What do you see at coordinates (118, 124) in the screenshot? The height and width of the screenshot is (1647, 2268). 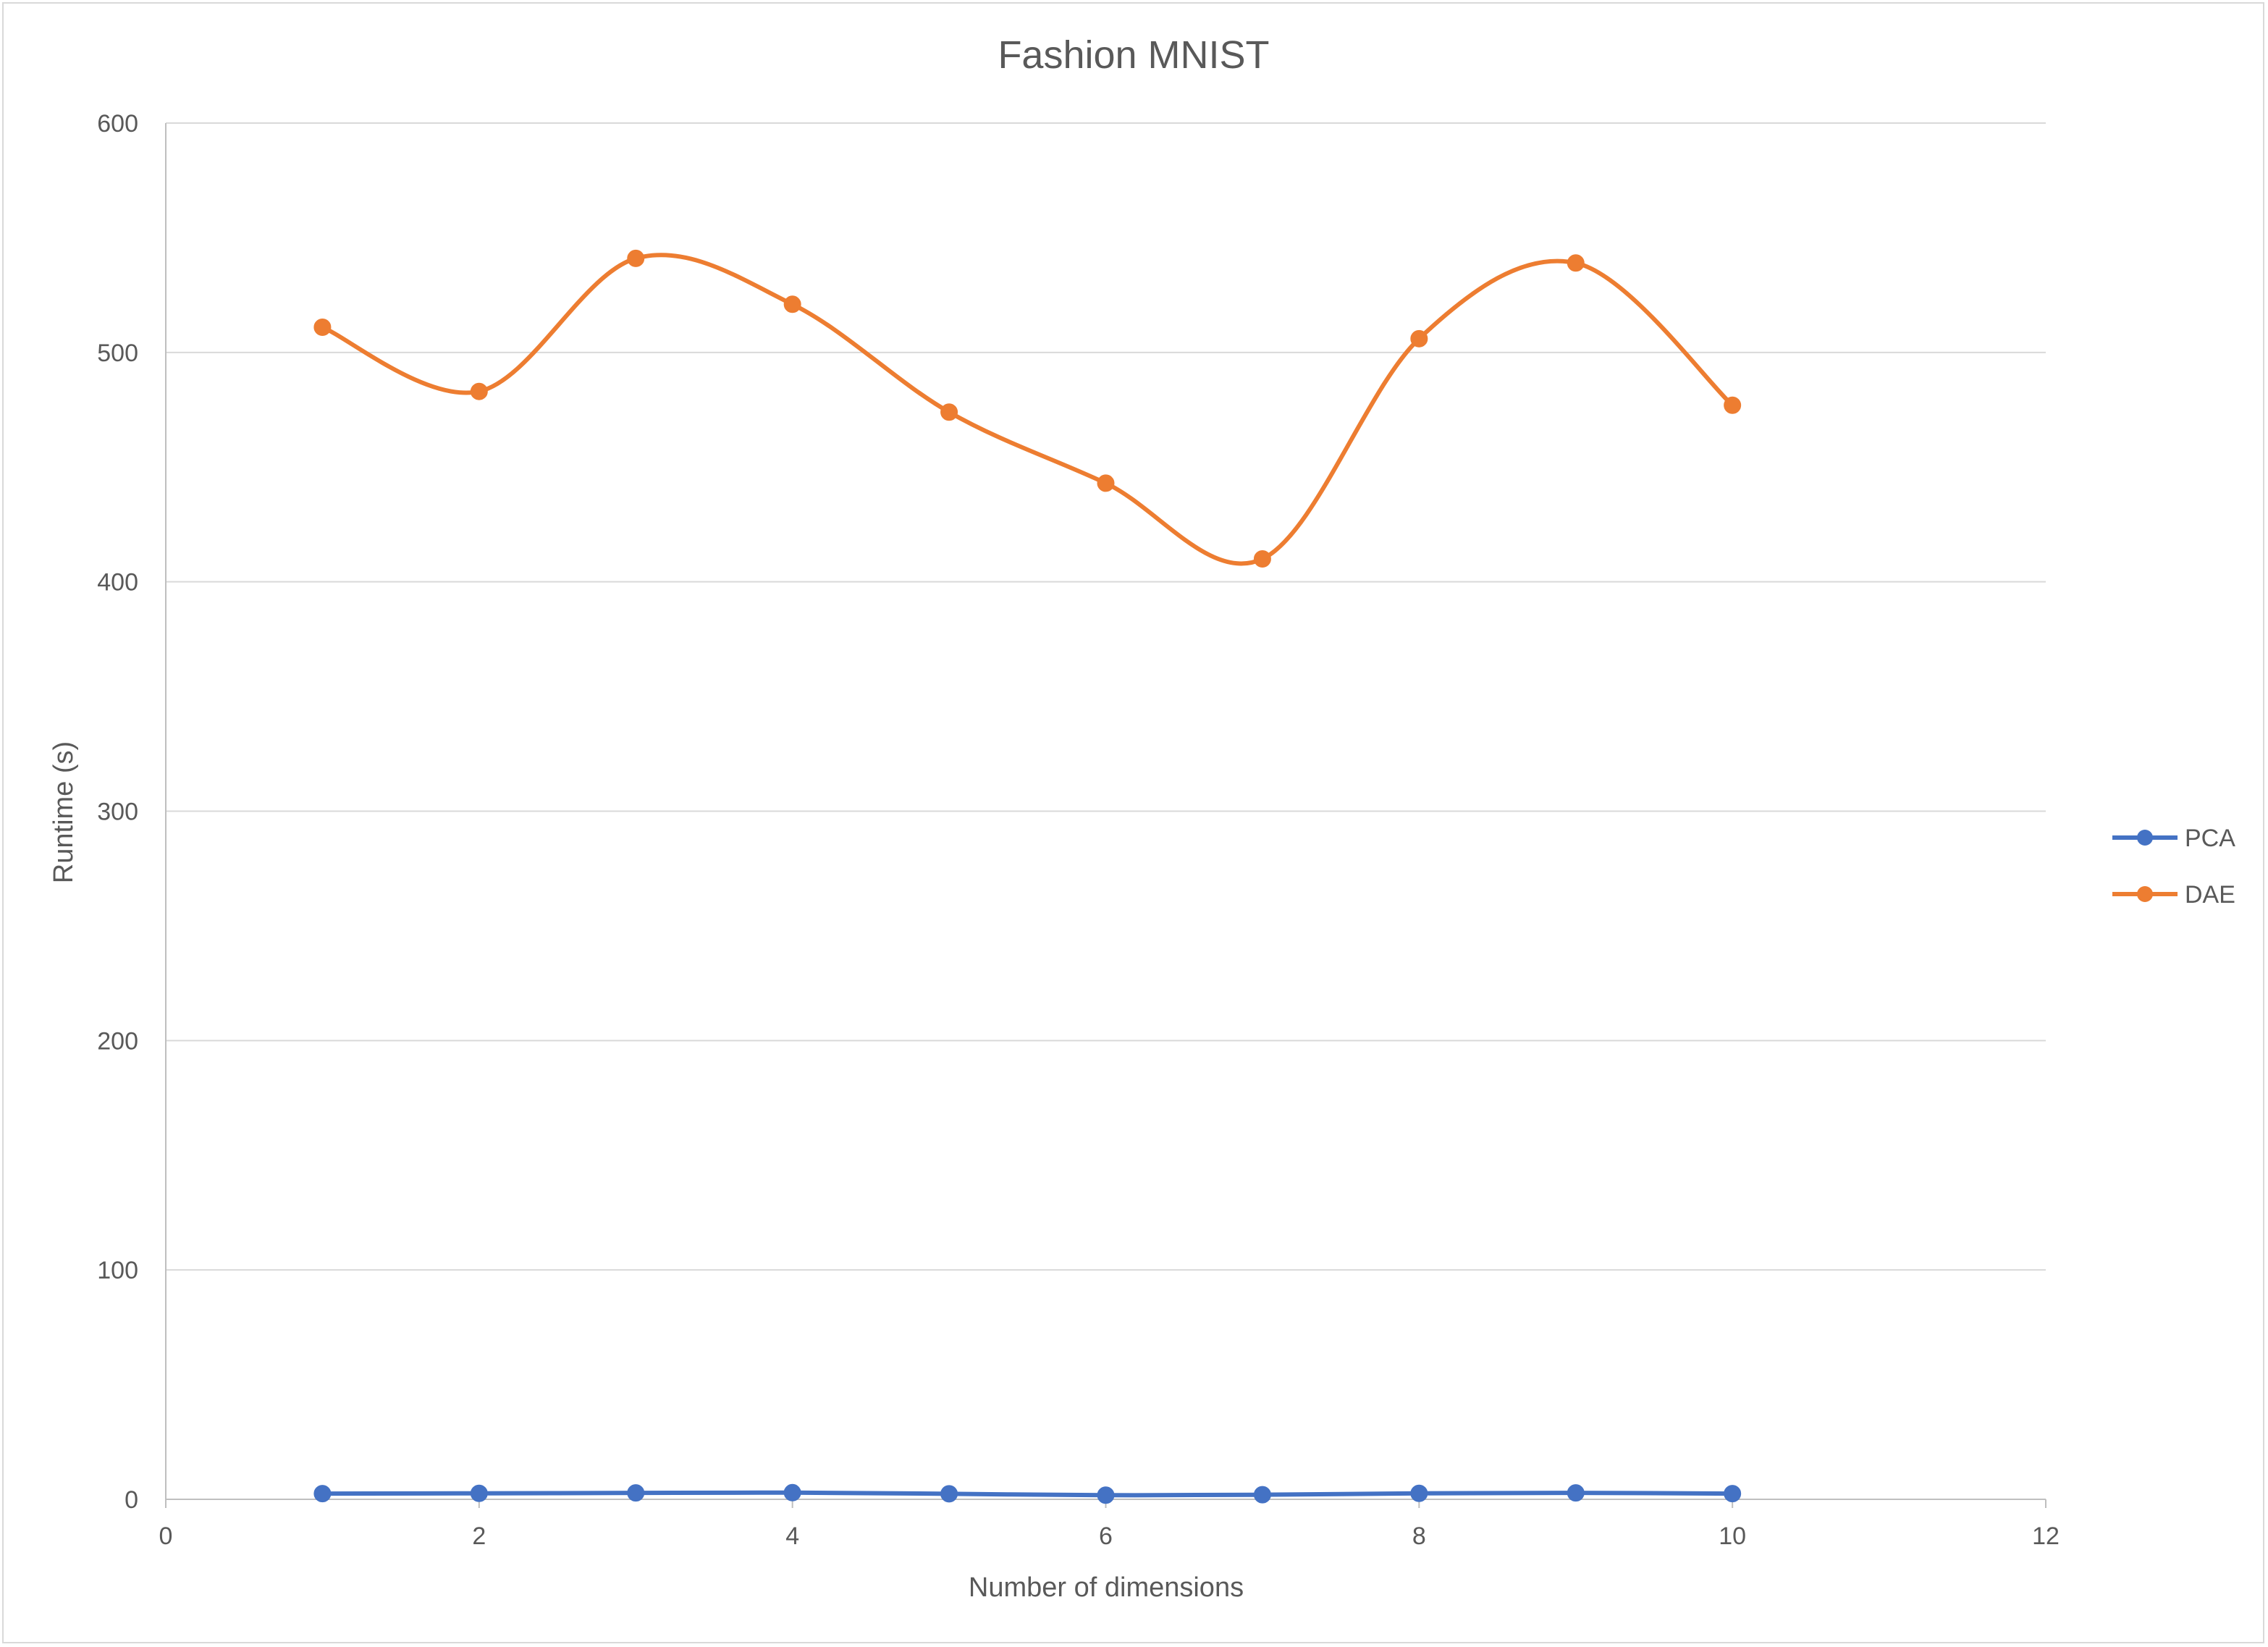 I see `y-tick-label-600: 600` at bounding box center [118, 124].